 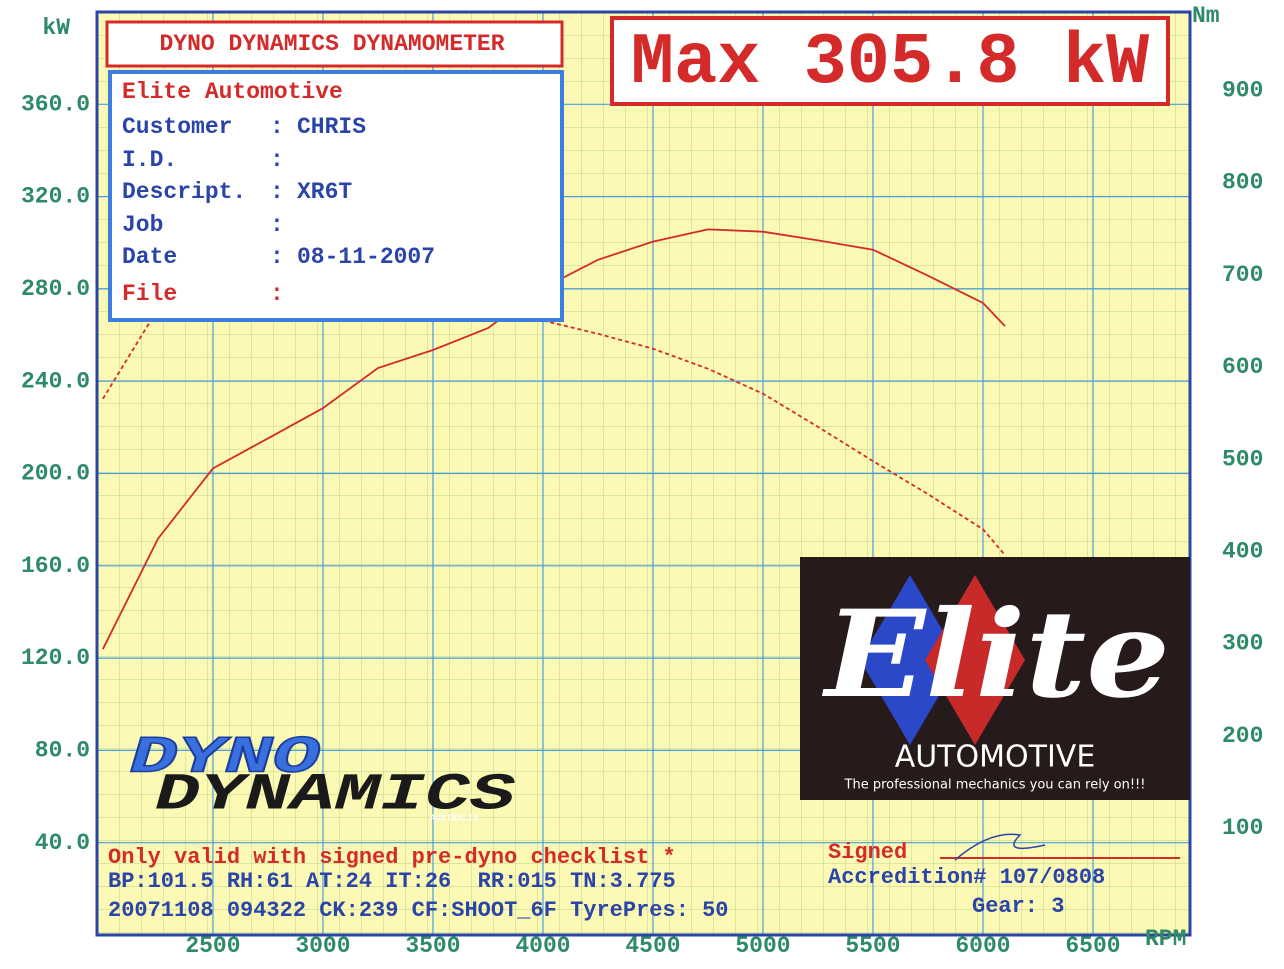 I want to click on dyno-logo: DYNO DYNAMICS AUSTRALIA, so click(x=322, y=776).